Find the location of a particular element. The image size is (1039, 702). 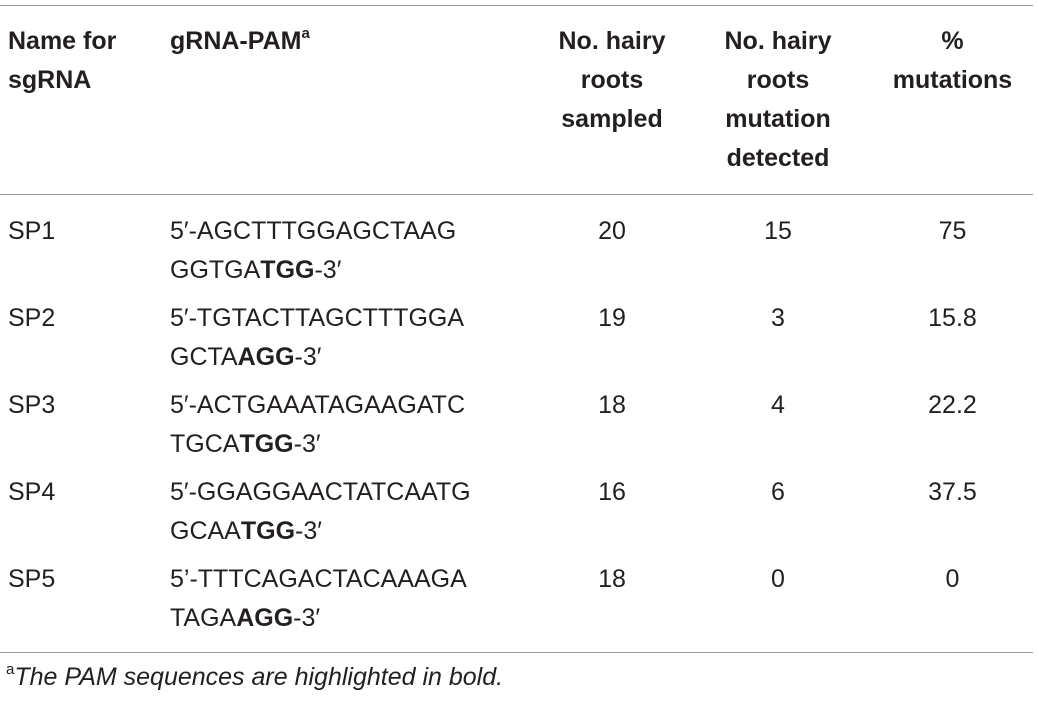

sgrna-name: SP4 is located at coordinates (32, 492).